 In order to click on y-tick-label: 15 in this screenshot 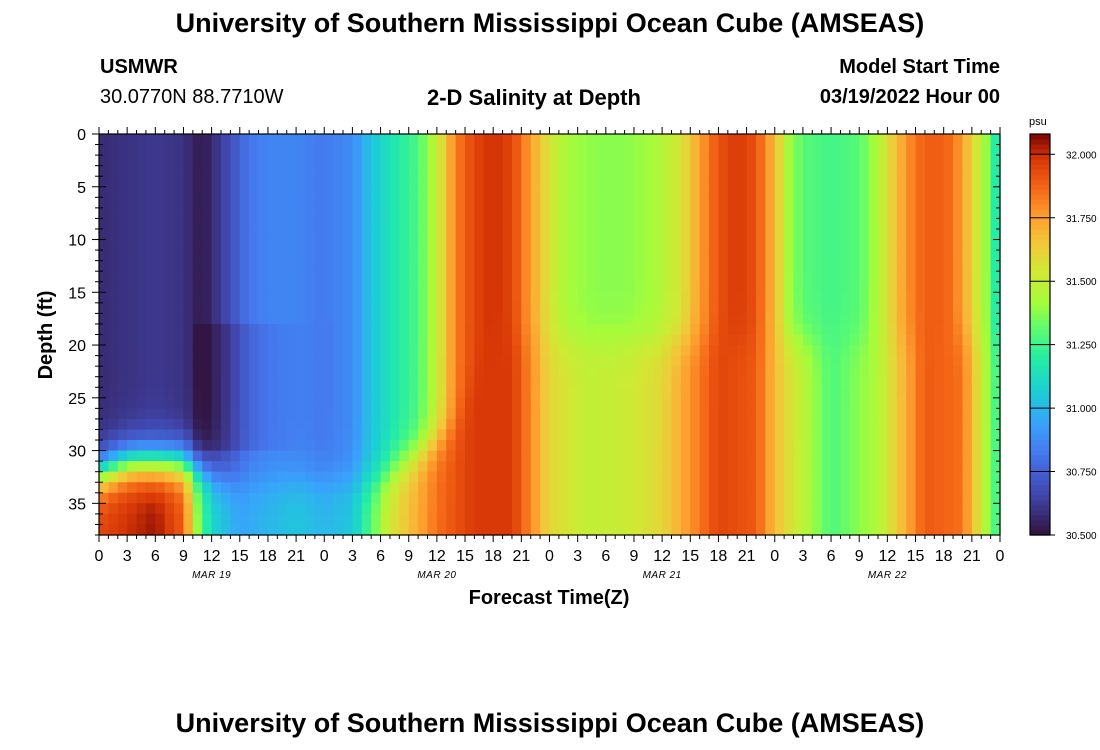, I will do `click(77, 293)`.